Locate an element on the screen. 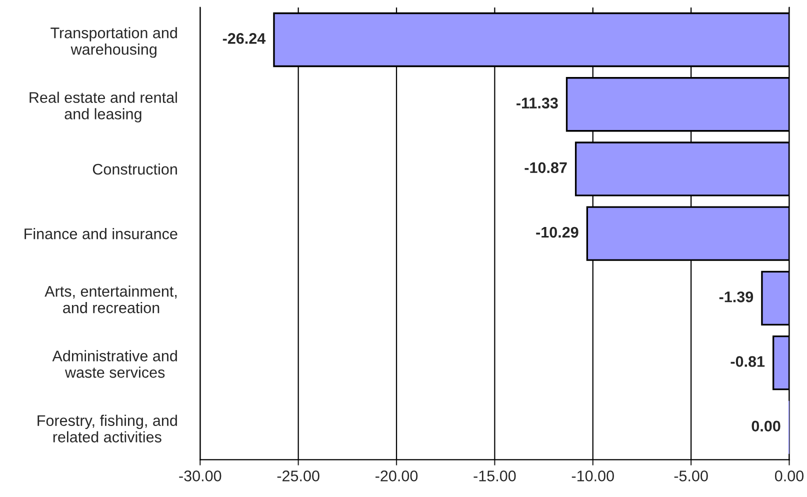 This screenshot has height=497, width=807. x-tick-label: -20.00 is located at coordinates (397, 476).